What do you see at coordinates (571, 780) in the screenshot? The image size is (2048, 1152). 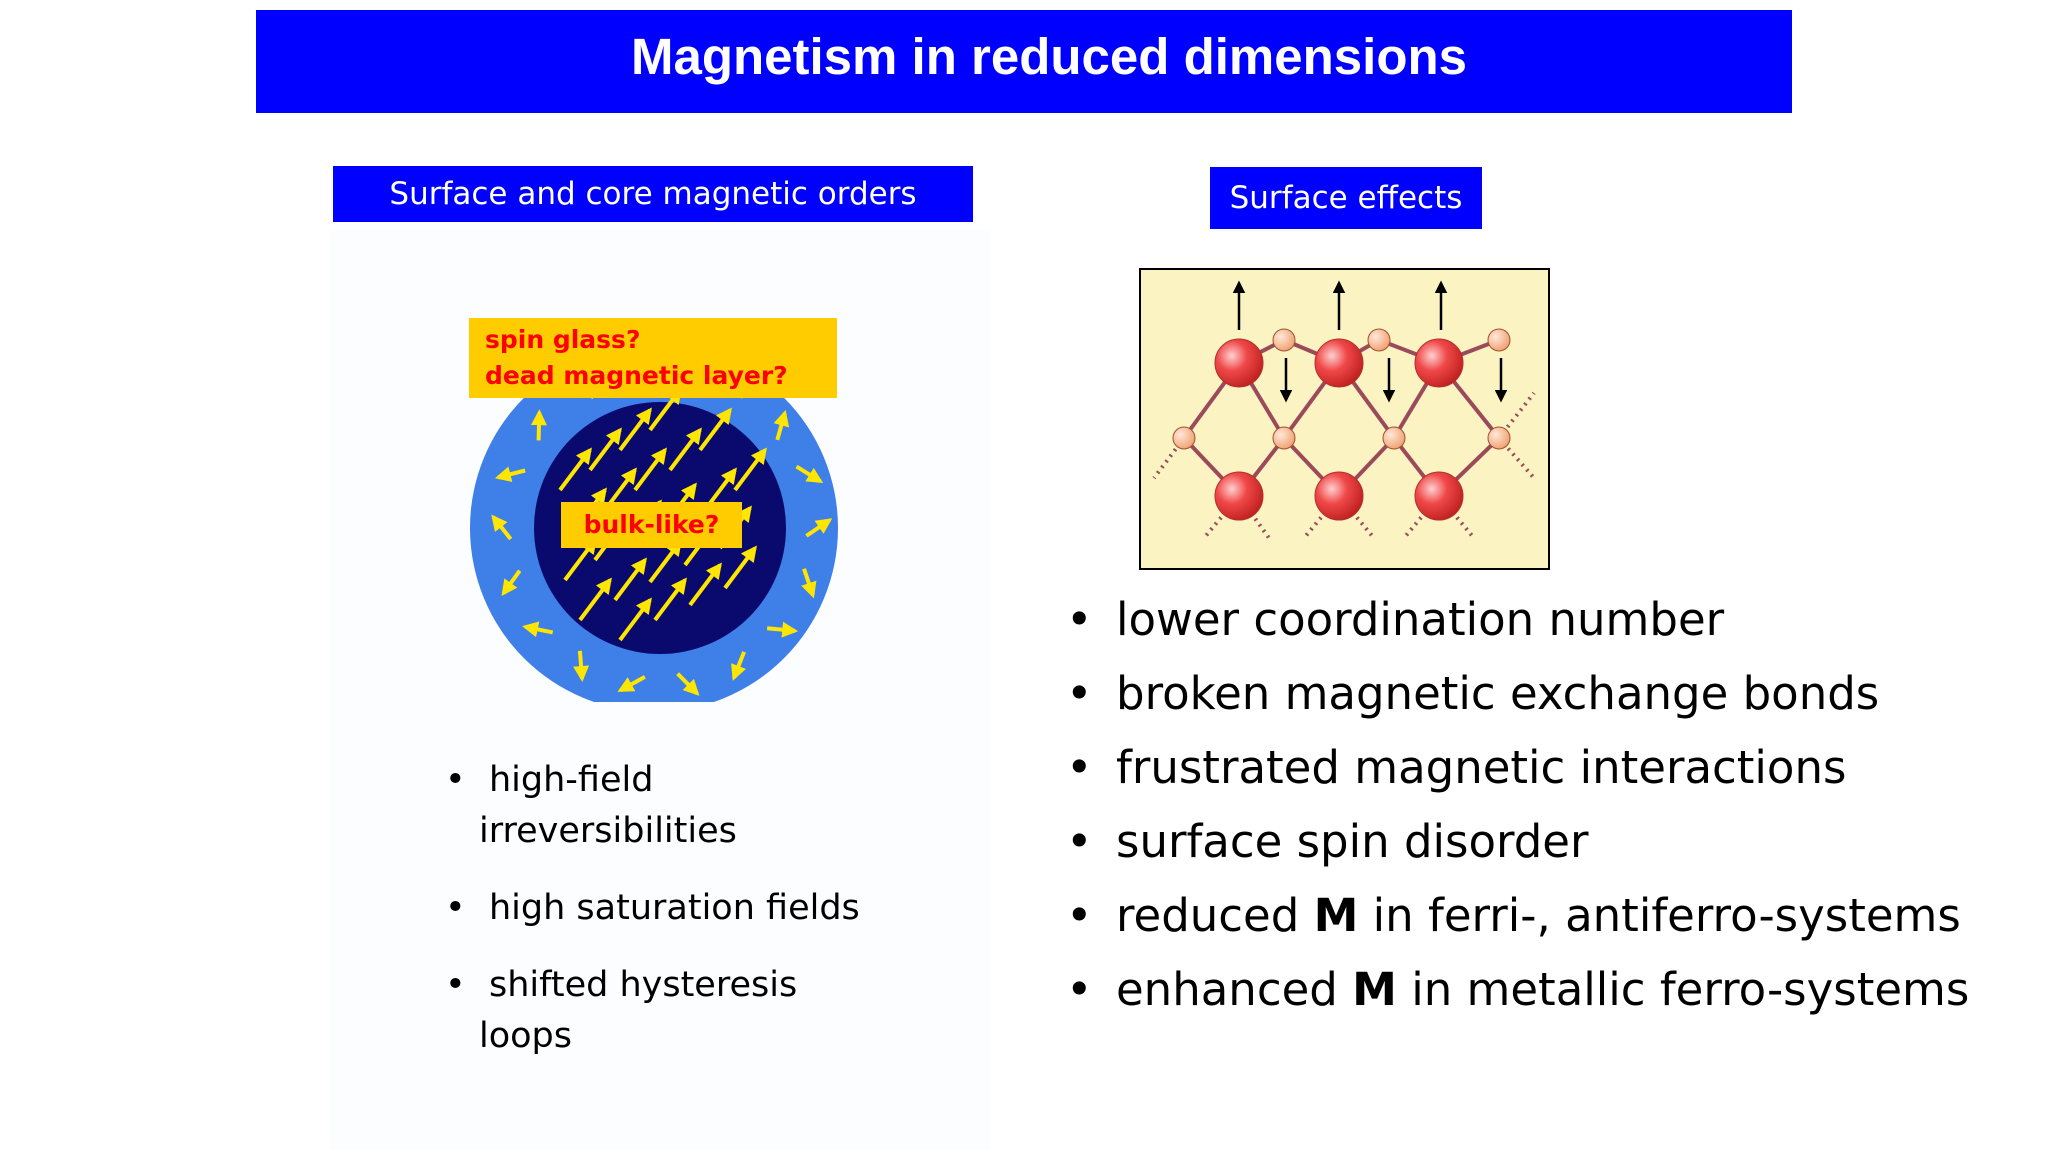 I see `bullet-text: high-field` at bounding box center [571, 780].